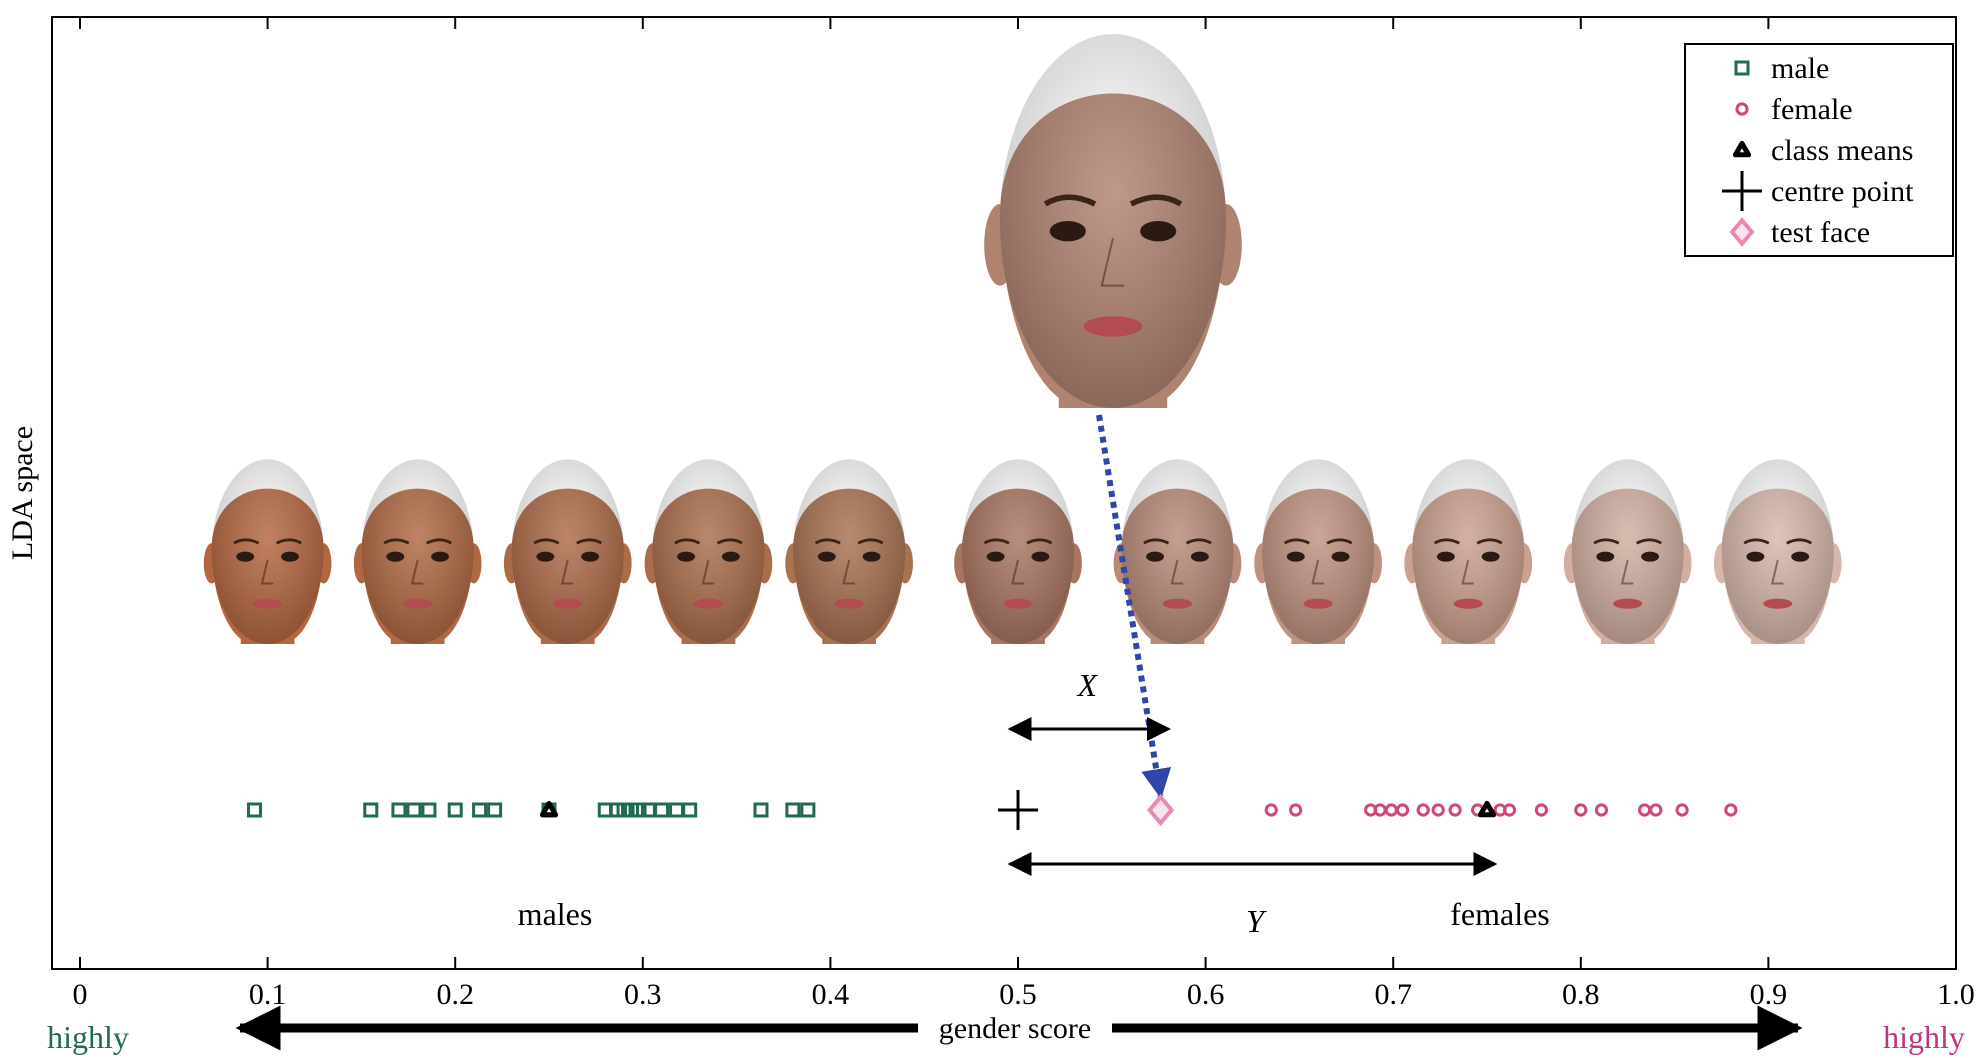 This screenshot has width=1988, height=1058. I want to click on x-tick-label: 1.0, so click(1956, 994).